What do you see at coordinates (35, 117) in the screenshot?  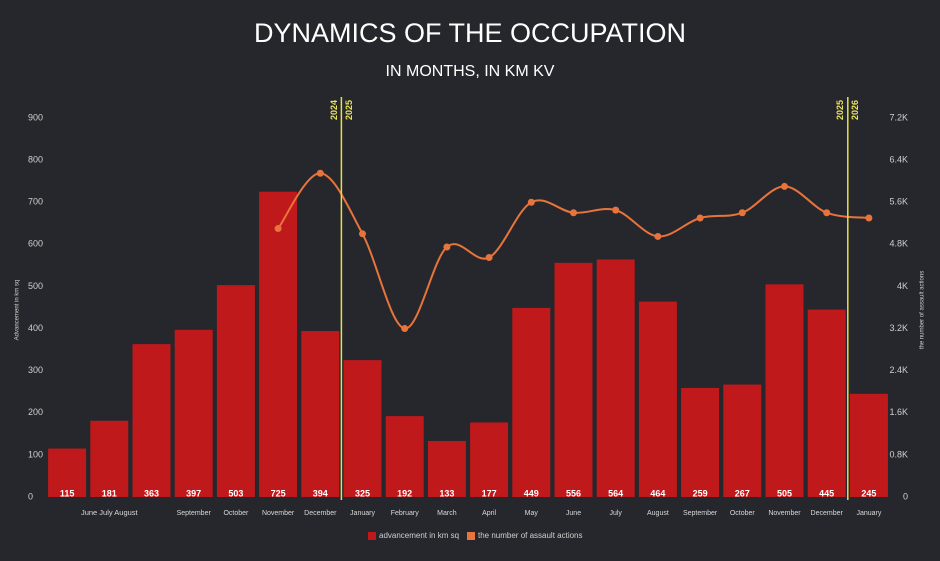 I see `y-tick-label: 900` at bounding box center [35, 117].